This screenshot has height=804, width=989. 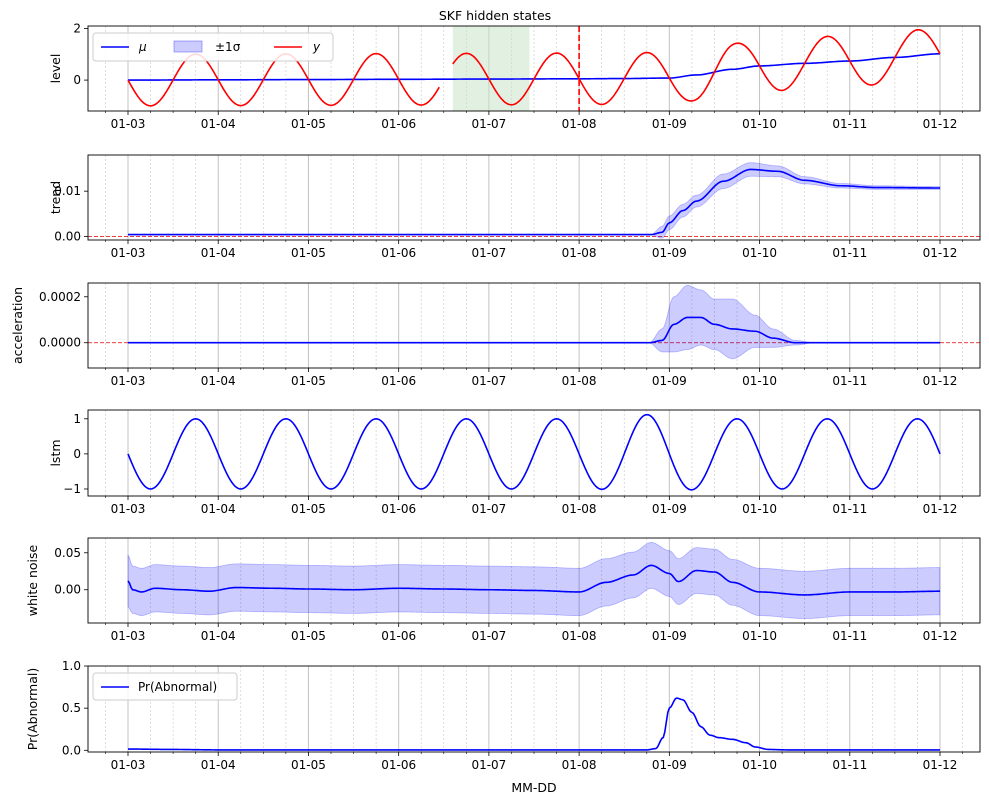 I want to click on y-tick-label: 0.0, so click(x=71, y=750).